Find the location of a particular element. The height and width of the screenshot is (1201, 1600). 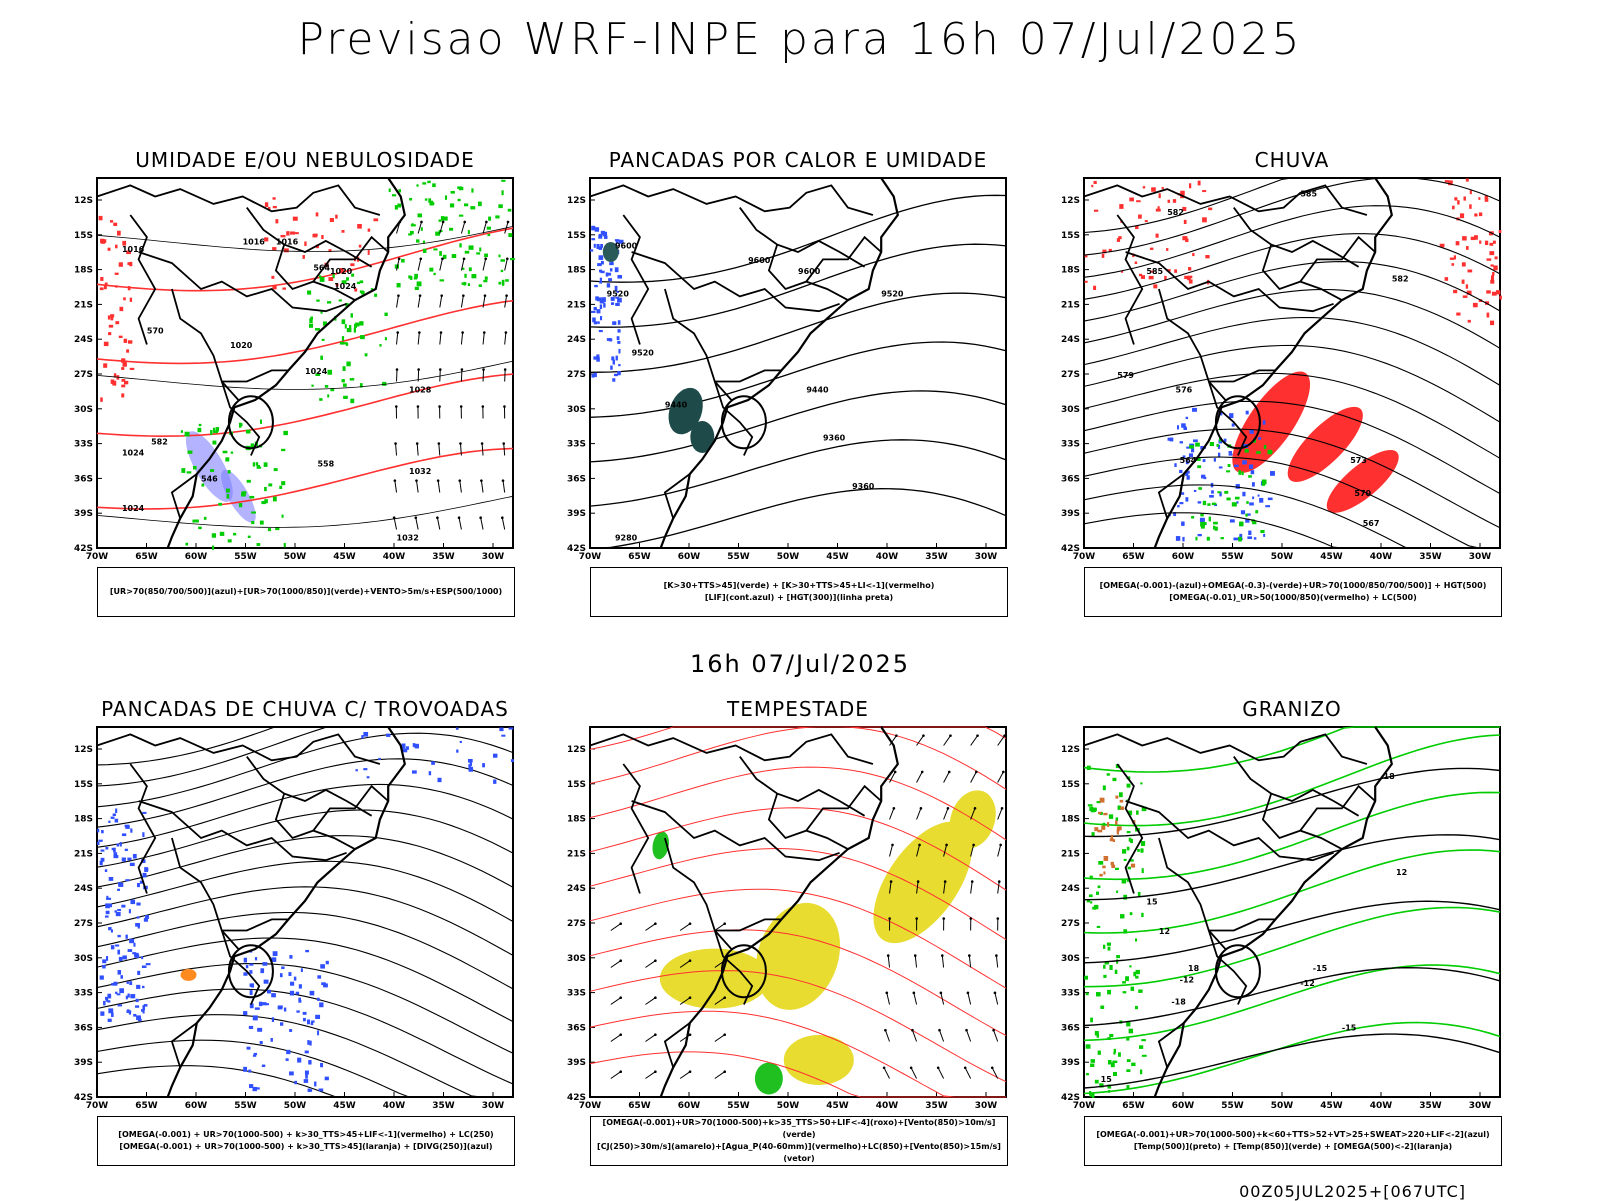

contour-label: -15 is located at coordinates (1349, 1027).